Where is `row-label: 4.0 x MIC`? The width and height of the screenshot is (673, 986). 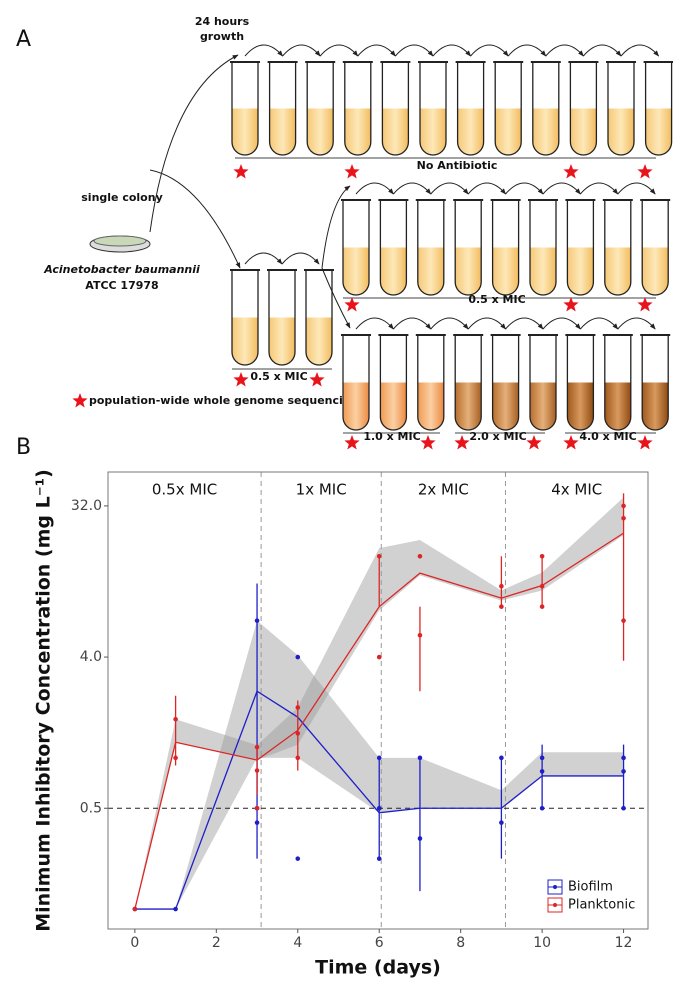
row-label: 4.0 x MIC is located at coordinates (607, 436).